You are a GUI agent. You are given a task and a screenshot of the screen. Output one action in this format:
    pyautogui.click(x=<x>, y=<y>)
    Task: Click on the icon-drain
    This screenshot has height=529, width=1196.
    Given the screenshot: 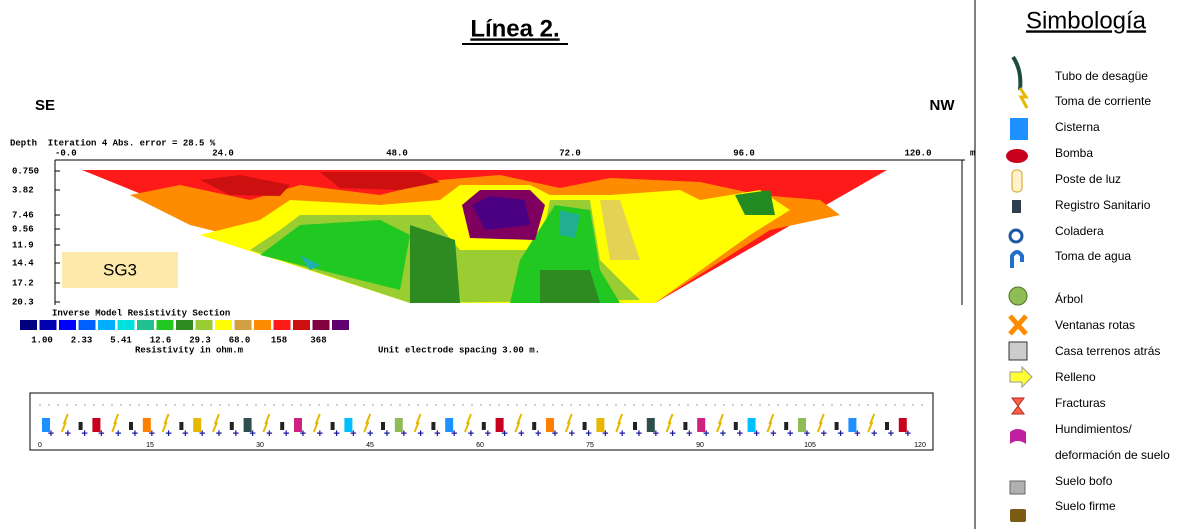 What is the action you would take?
    pyautogui.click(x=1017, y=73)
    